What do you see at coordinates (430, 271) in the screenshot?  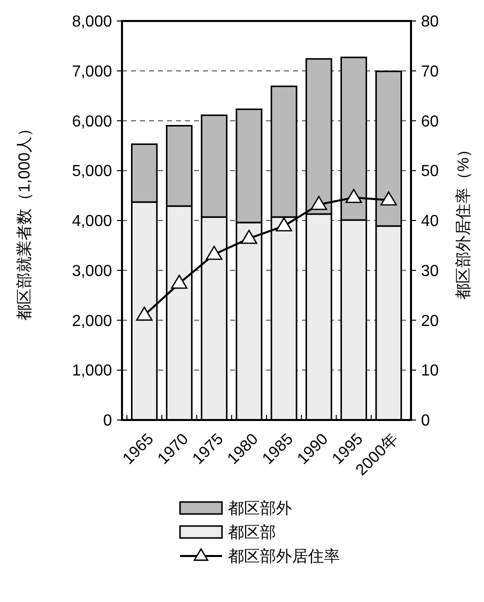 I see `y2-tick-label: 30` at bounding box center [430, 271].